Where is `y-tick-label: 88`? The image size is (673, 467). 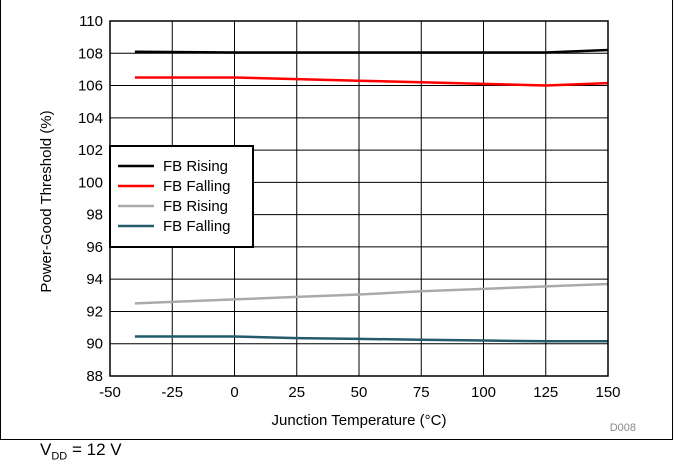 y-tick-label: 88 is located at coordinates (94, 376).